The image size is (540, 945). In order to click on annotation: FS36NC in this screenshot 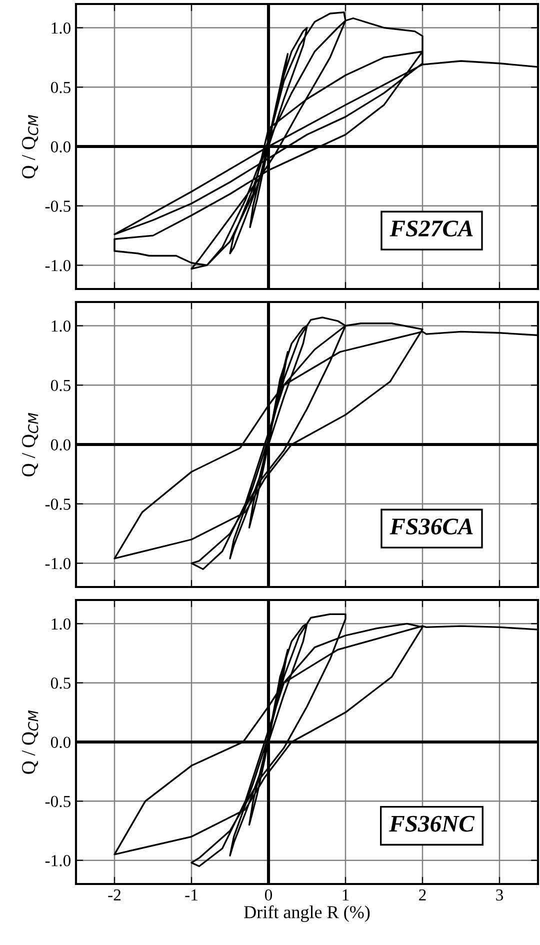, I will do `click(432, 824)`.